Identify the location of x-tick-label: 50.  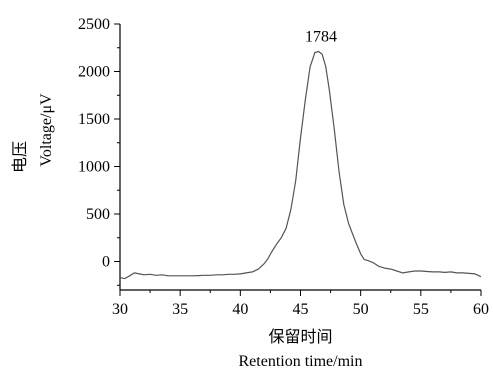
(361, 309).